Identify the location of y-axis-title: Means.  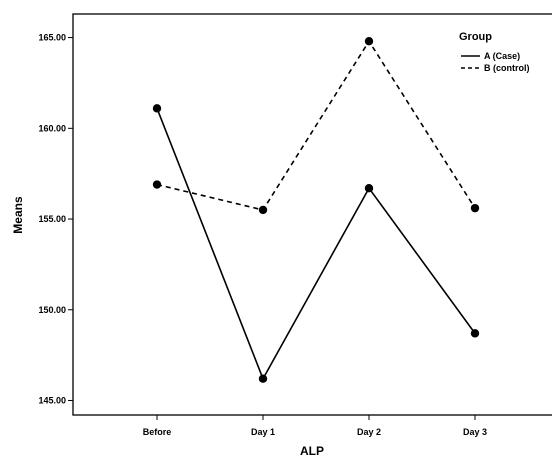
(18, 215).